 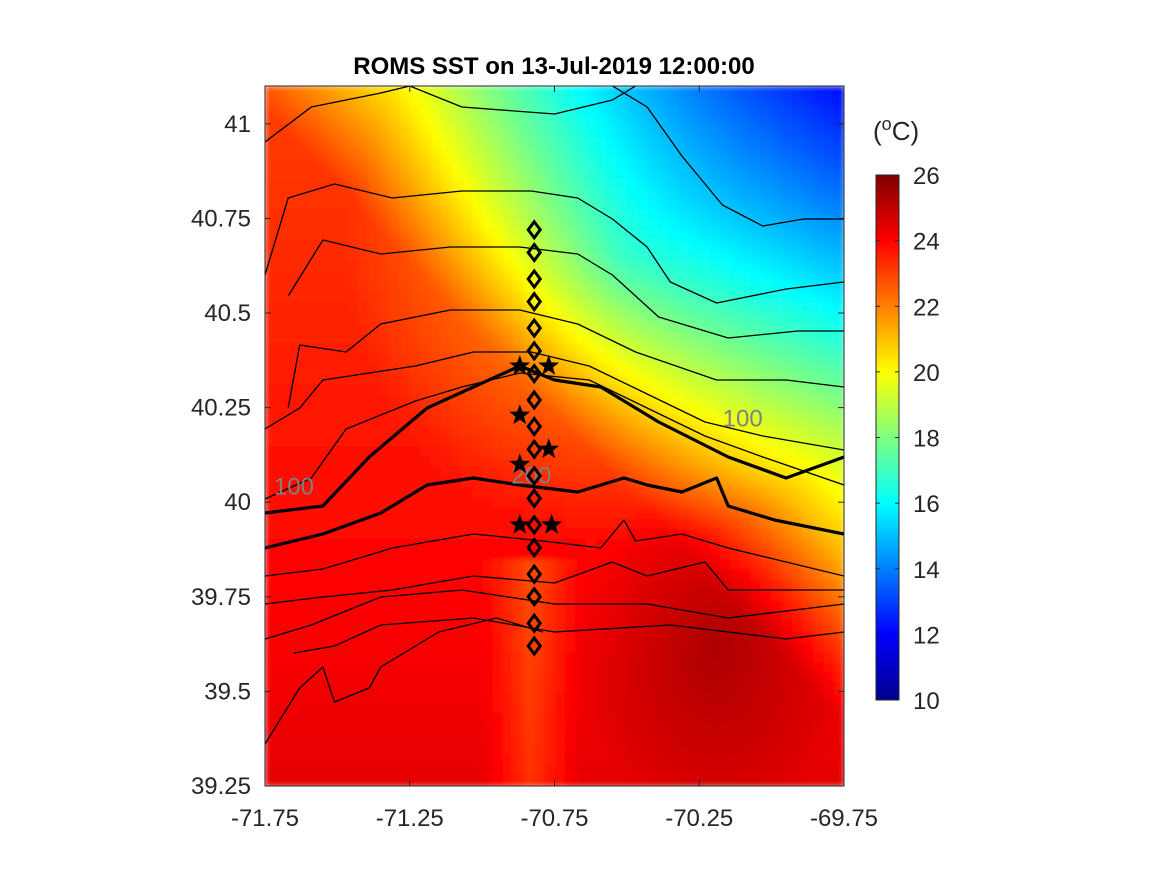 What do you see at coordinates (844, 818) in the screenshot?
I see `x-tick-label: -69.75` at bounding box center [844, 818].